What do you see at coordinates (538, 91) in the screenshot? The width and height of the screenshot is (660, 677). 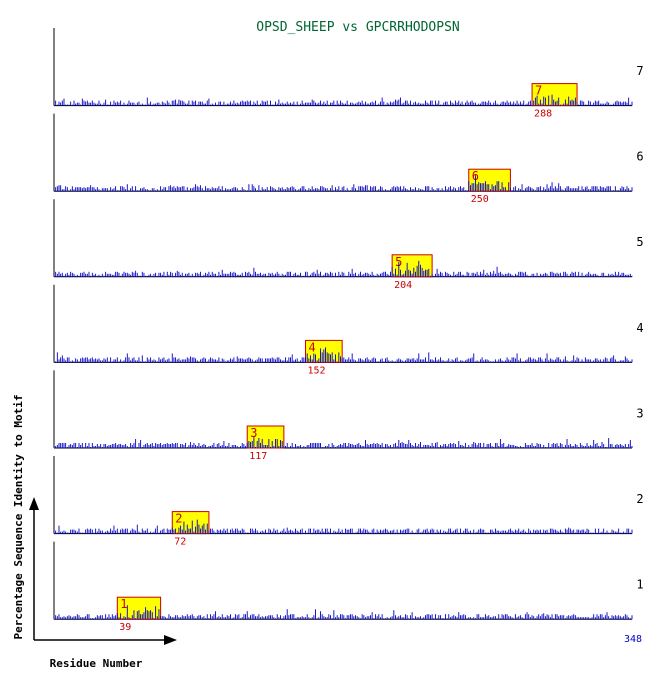 I see `motif-box-number: 7` at bounding box center [538, 91].